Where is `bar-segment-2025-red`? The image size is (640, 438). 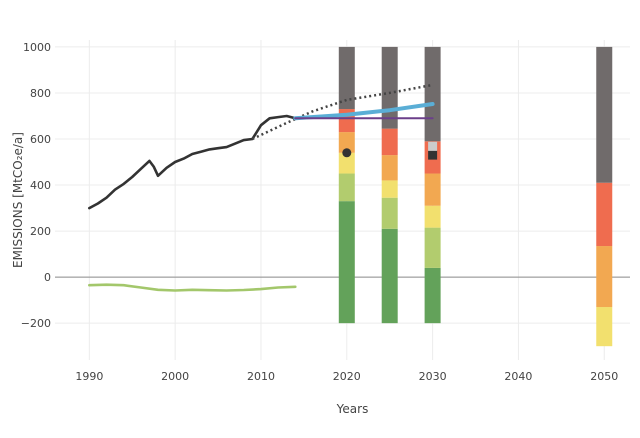 bar-segment-2025-red is located at coordinates (389, 142).